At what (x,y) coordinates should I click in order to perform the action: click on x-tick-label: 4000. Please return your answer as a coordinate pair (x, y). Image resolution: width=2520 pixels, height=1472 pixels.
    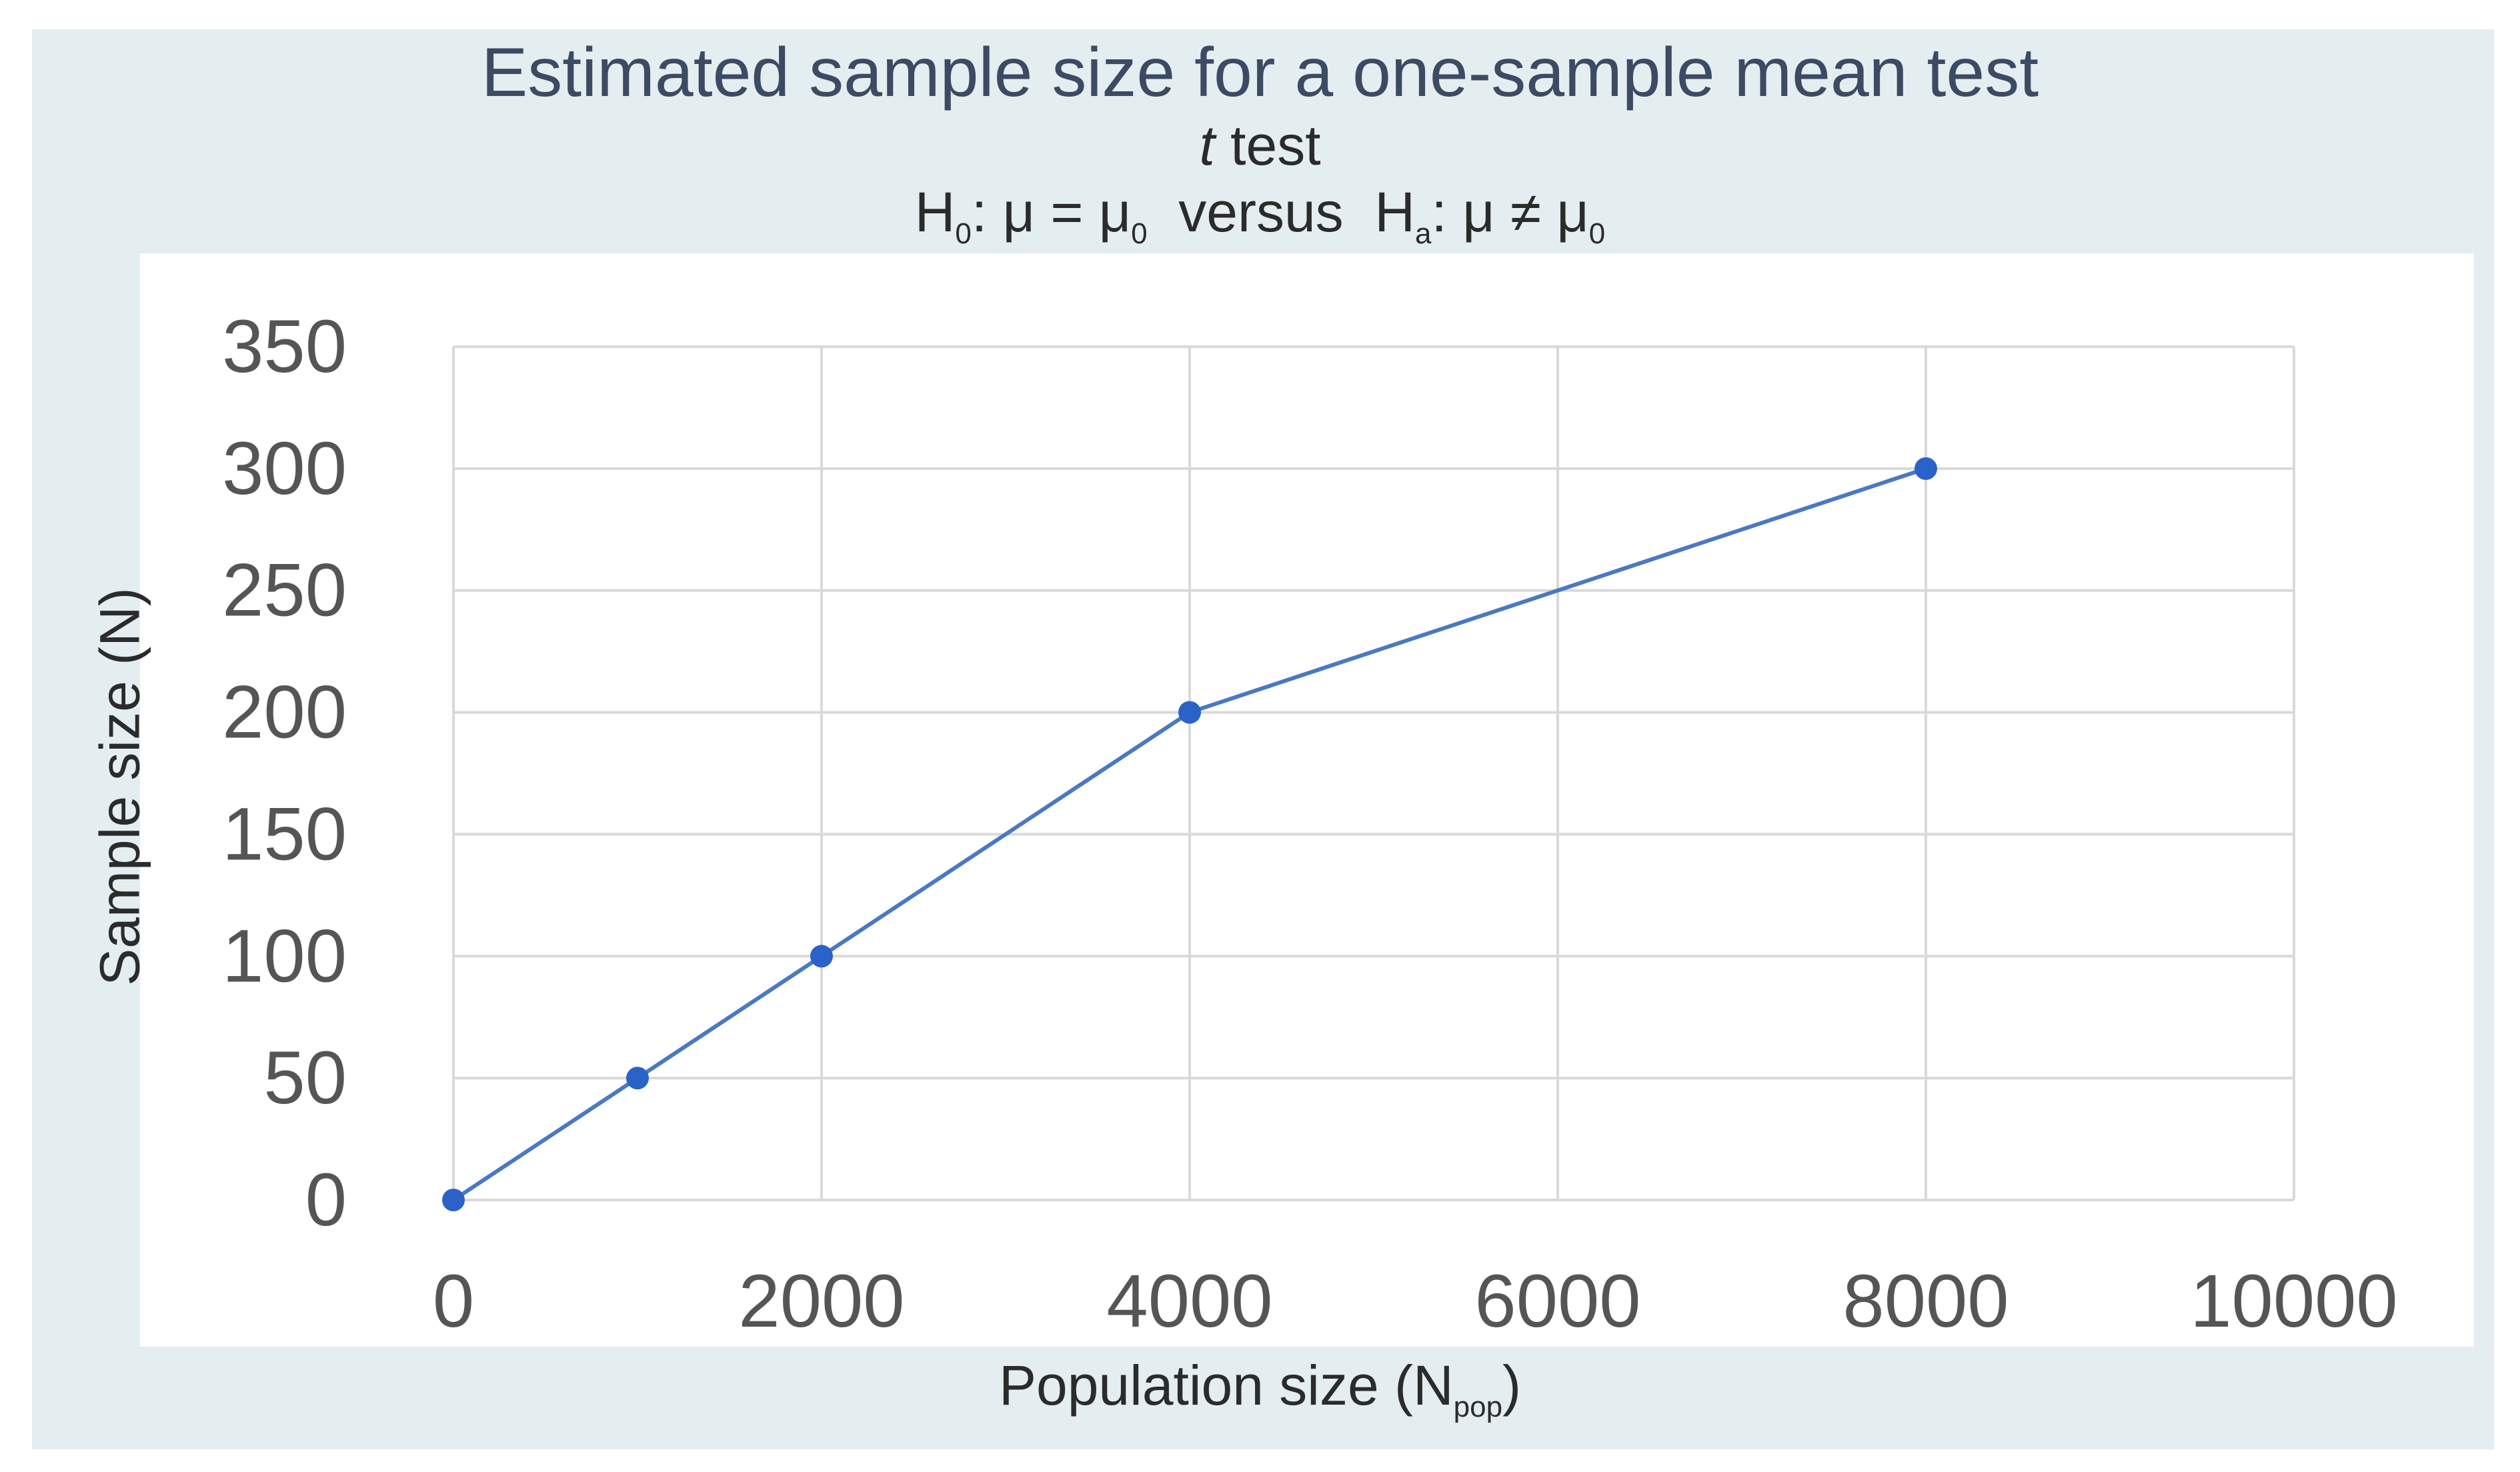
    Looking at the image, I should click on (1189, 1301).